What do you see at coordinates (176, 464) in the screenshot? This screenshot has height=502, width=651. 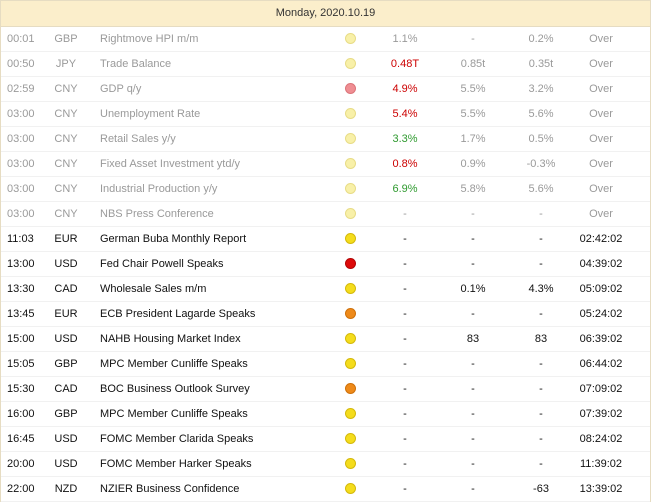 I see `event-title: FOMC Member Harker Speaks` at bounding box center [176, 464].